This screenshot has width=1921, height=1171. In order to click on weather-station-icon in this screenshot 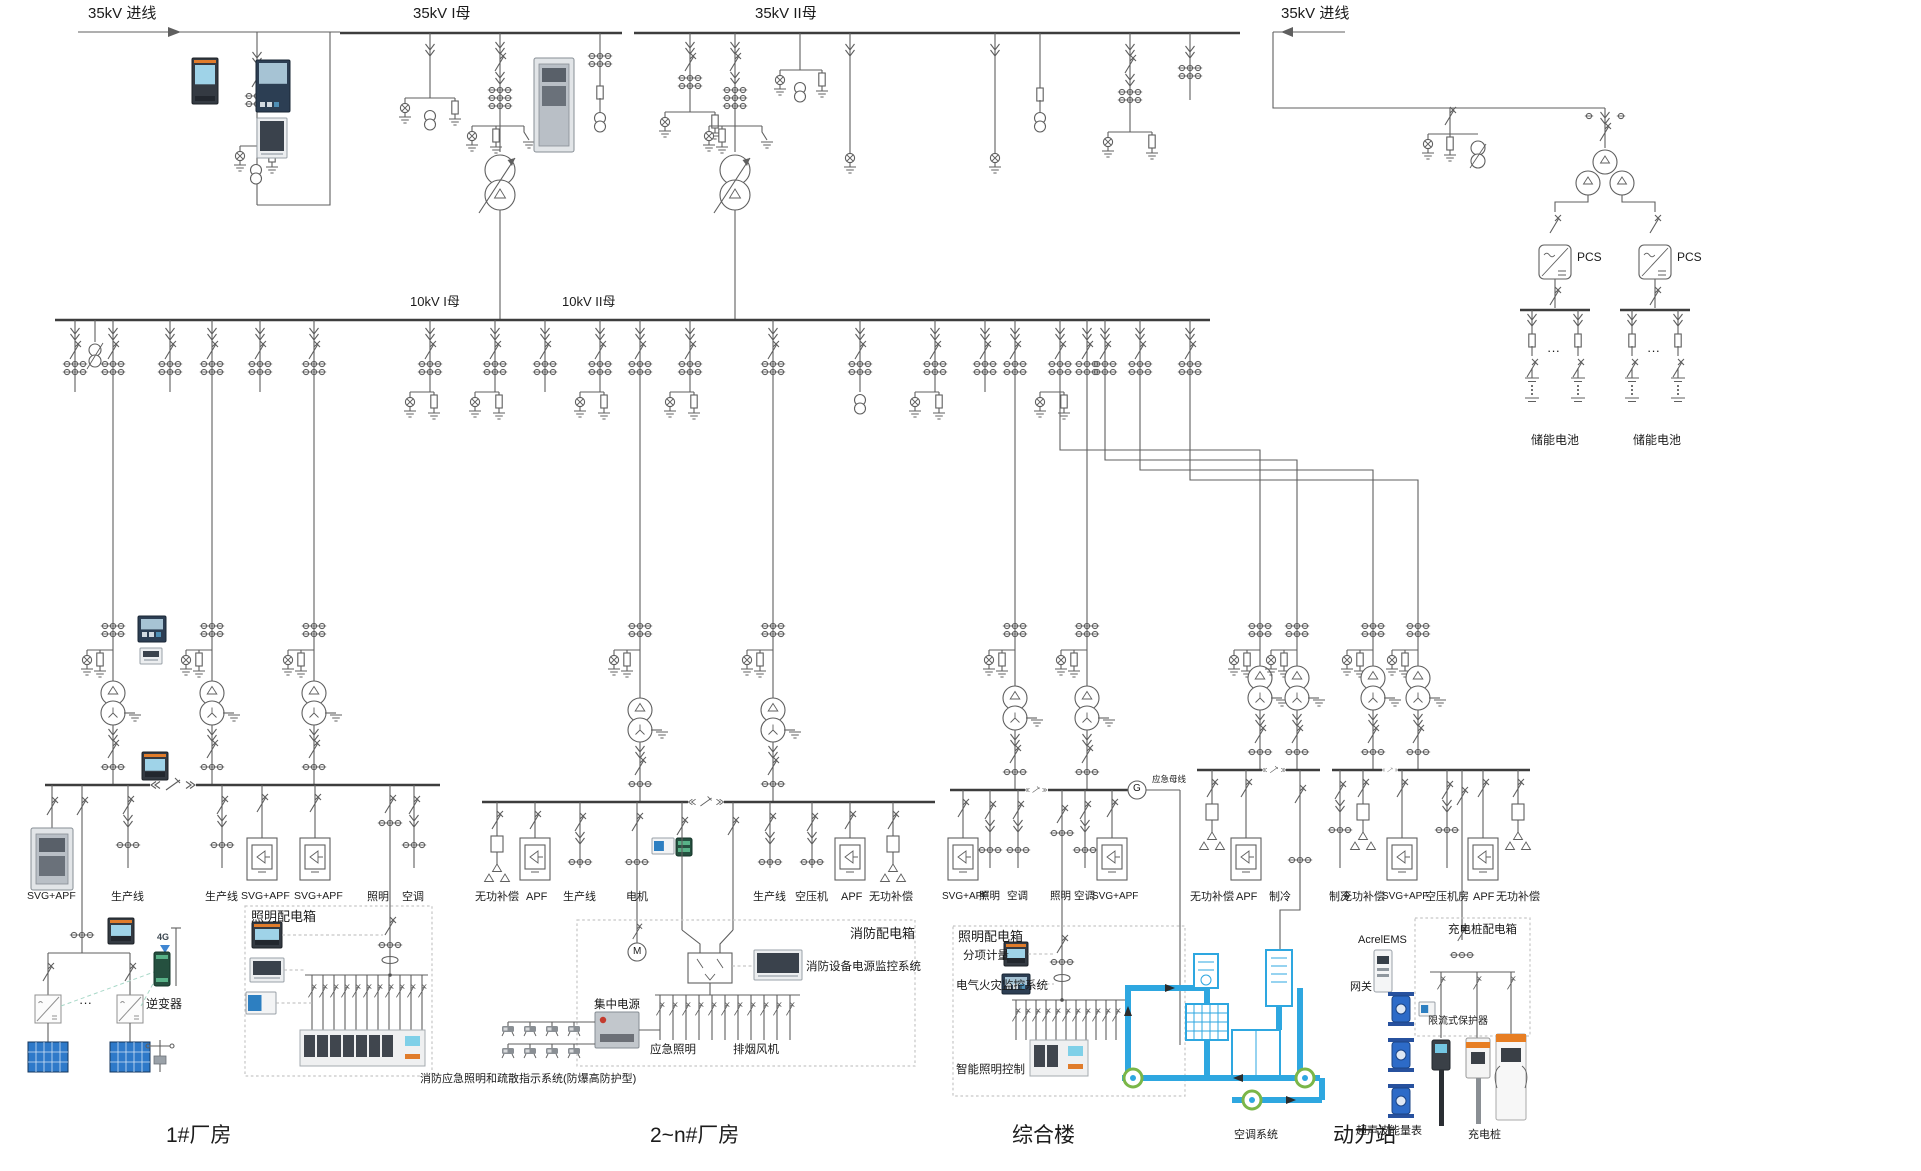, I will do `click(160, 1056)`.